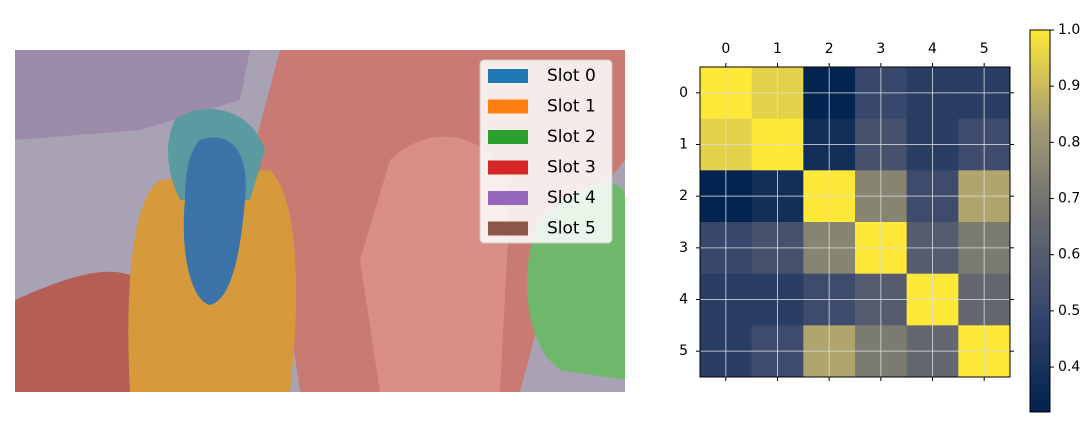 This screenshot has width=1091, height=426. What do you see at coordinates (880, 49) in the screenshot?
I see `x-tick-label: 3` at bounding box center [880, 49].